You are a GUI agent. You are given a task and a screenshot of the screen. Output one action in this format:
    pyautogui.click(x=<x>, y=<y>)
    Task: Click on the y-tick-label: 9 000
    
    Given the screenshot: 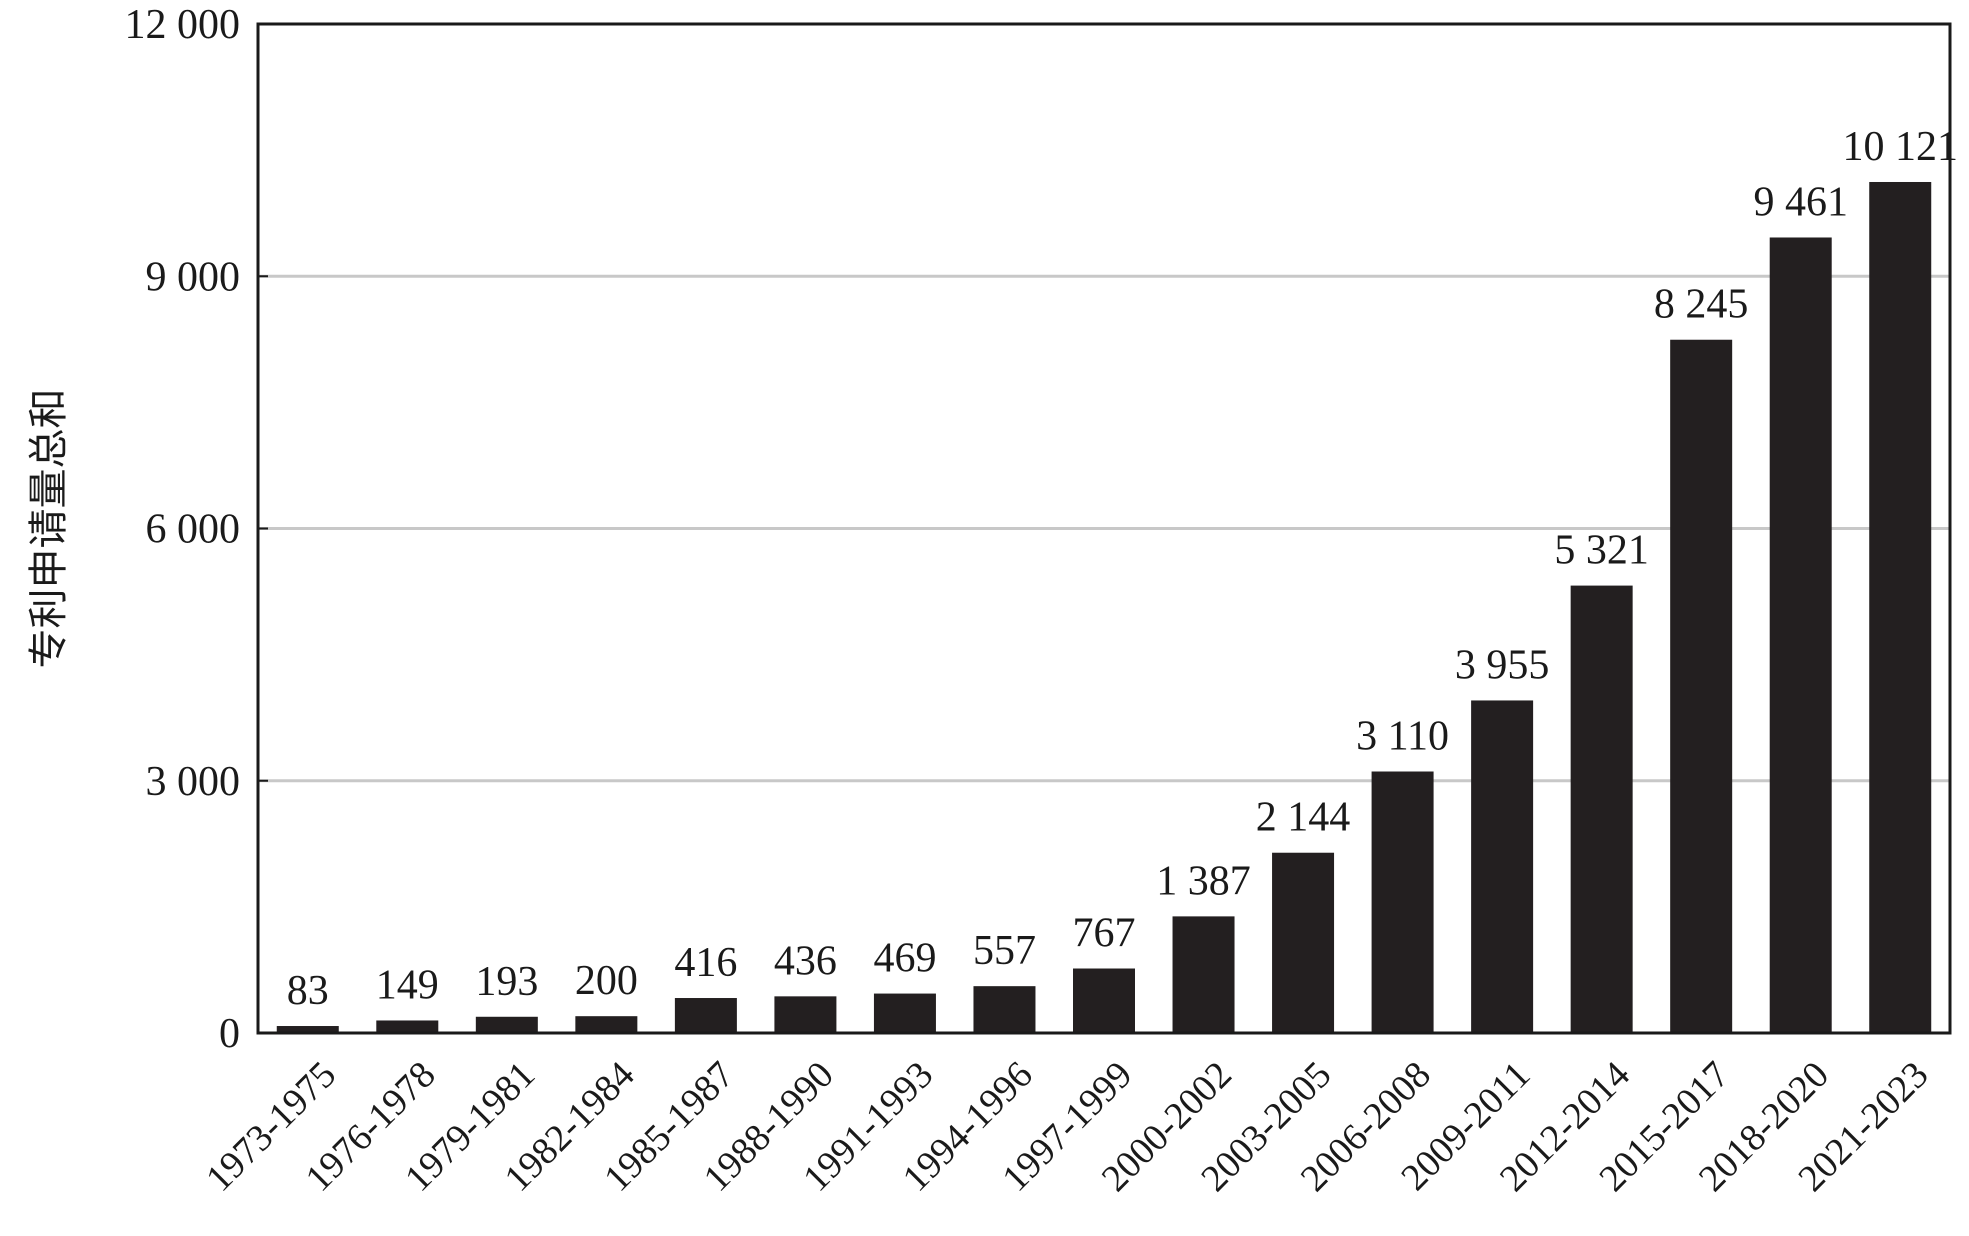 What is the action you would take?
    pyautogui.click(x=193, y=277)
    